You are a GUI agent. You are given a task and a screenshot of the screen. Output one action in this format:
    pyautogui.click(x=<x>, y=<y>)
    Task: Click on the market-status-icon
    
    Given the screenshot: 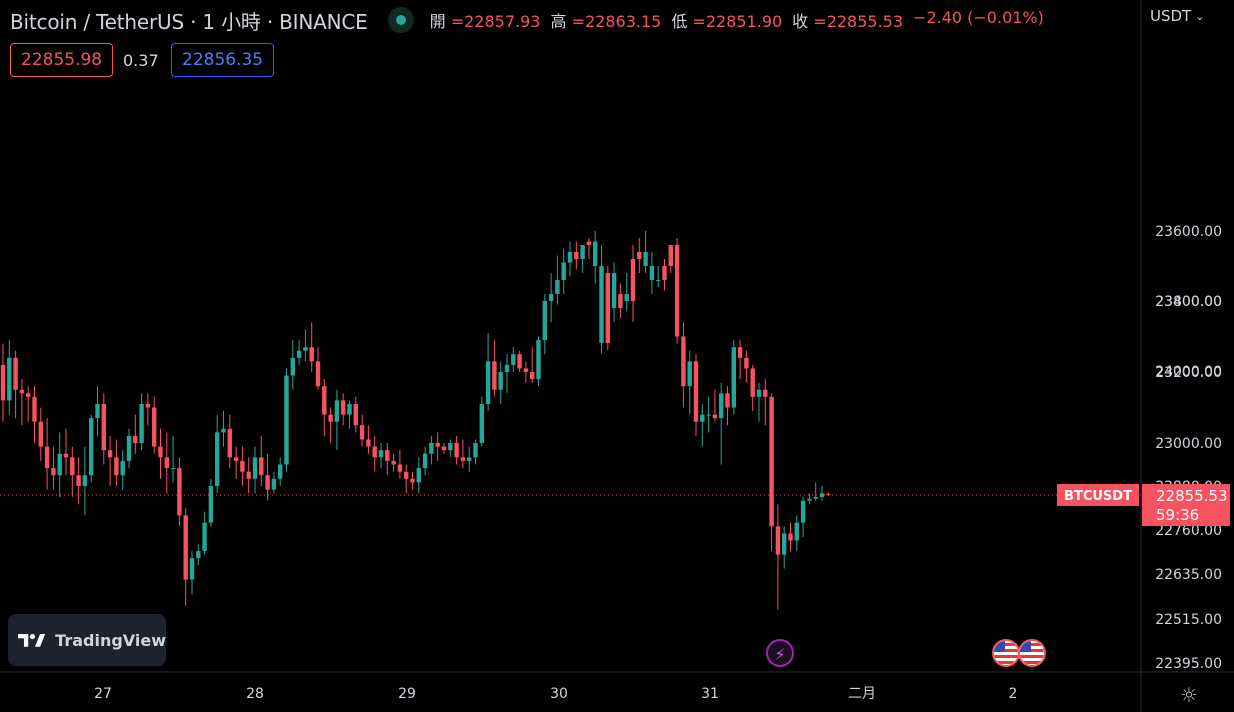 What is the action you would take?
    pyautogui.click(x=400, y=20)
    